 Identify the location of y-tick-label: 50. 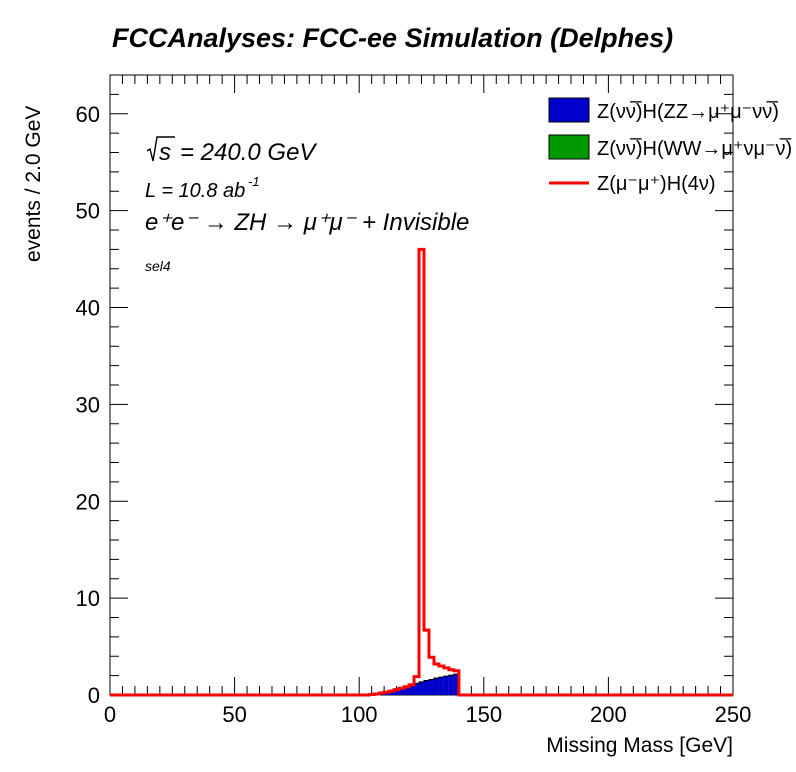
(88, 211).